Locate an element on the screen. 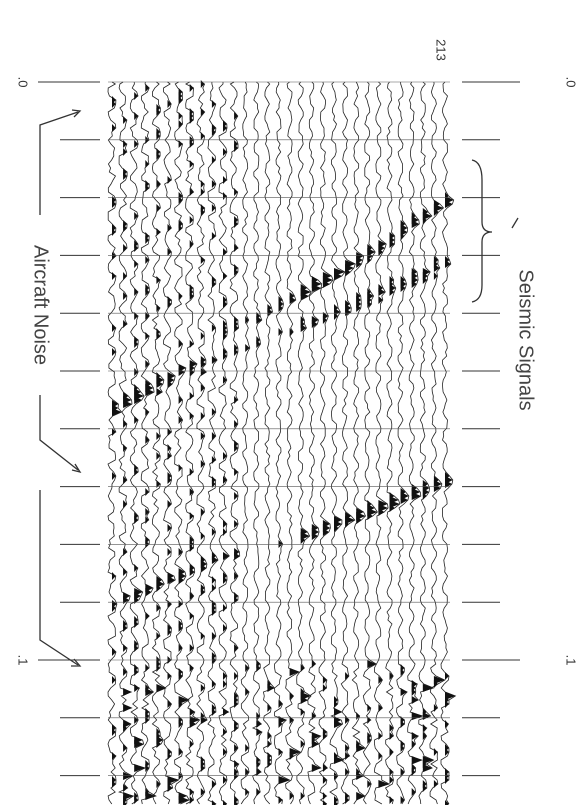  bracket-line is located at coordinates (59, 578).